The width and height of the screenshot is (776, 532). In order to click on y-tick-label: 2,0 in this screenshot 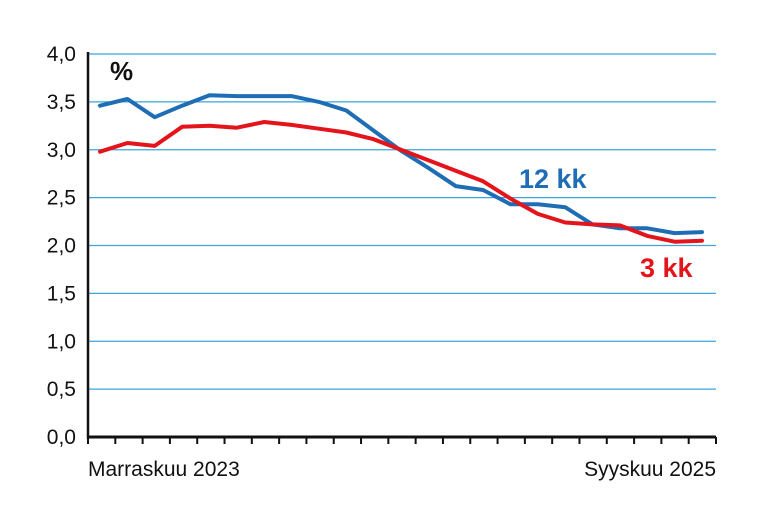, I will do `click(61, 246)`.